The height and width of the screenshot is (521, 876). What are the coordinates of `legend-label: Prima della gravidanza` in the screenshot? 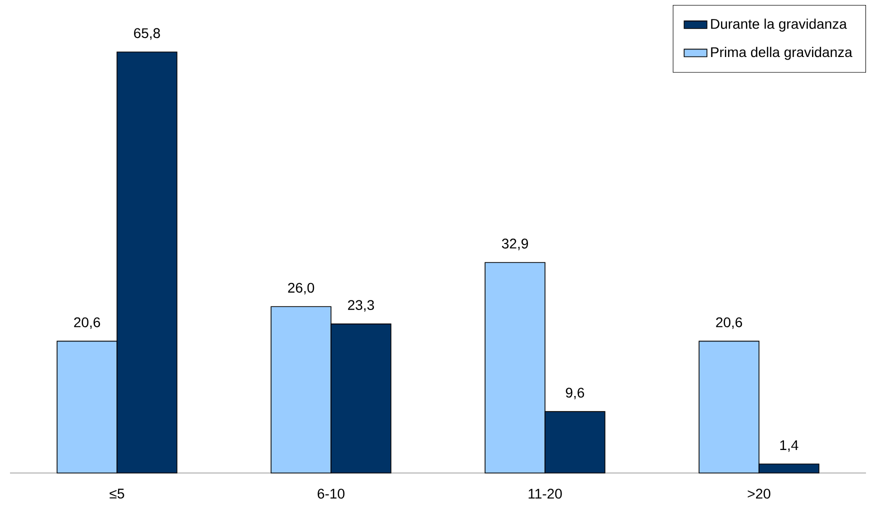 It's located at (781, 53).